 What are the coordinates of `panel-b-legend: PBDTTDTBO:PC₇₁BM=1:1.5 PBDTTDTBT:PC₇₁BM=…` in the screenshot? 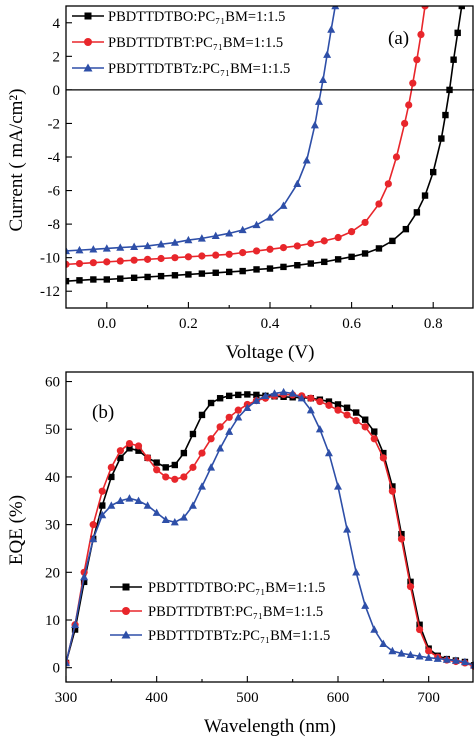 It's located at (220, 612).